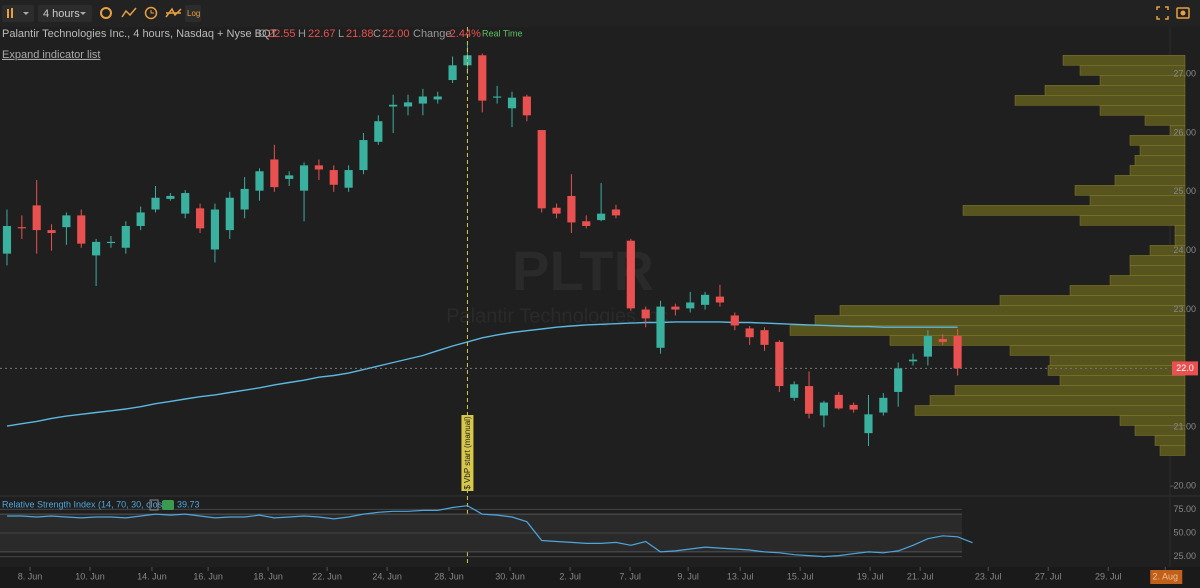 This screenshot has height=588, width=1200. Describe the element at coordinates (18, 13) in the screenshot. I see `chart-type-button` at that location.